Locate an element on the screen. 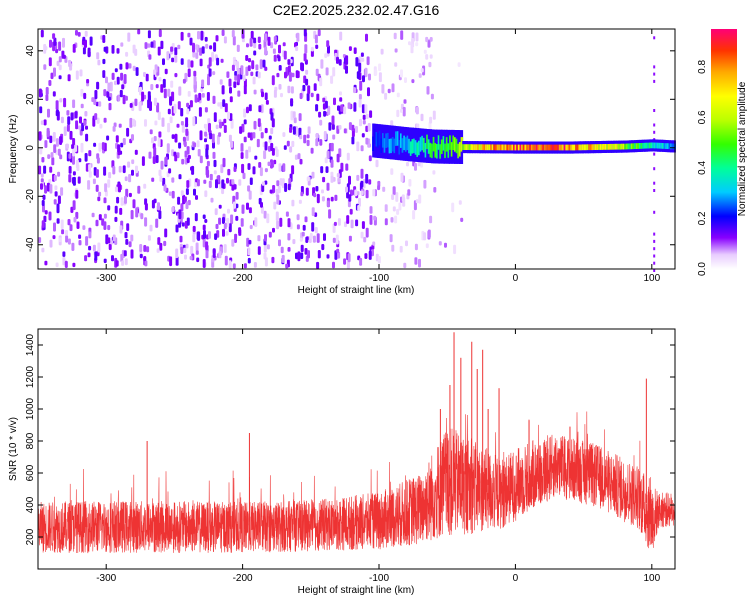 The height and width of the screenshot is (600, 750). y-tick-label: 200 is located at coordinates (30, 536).